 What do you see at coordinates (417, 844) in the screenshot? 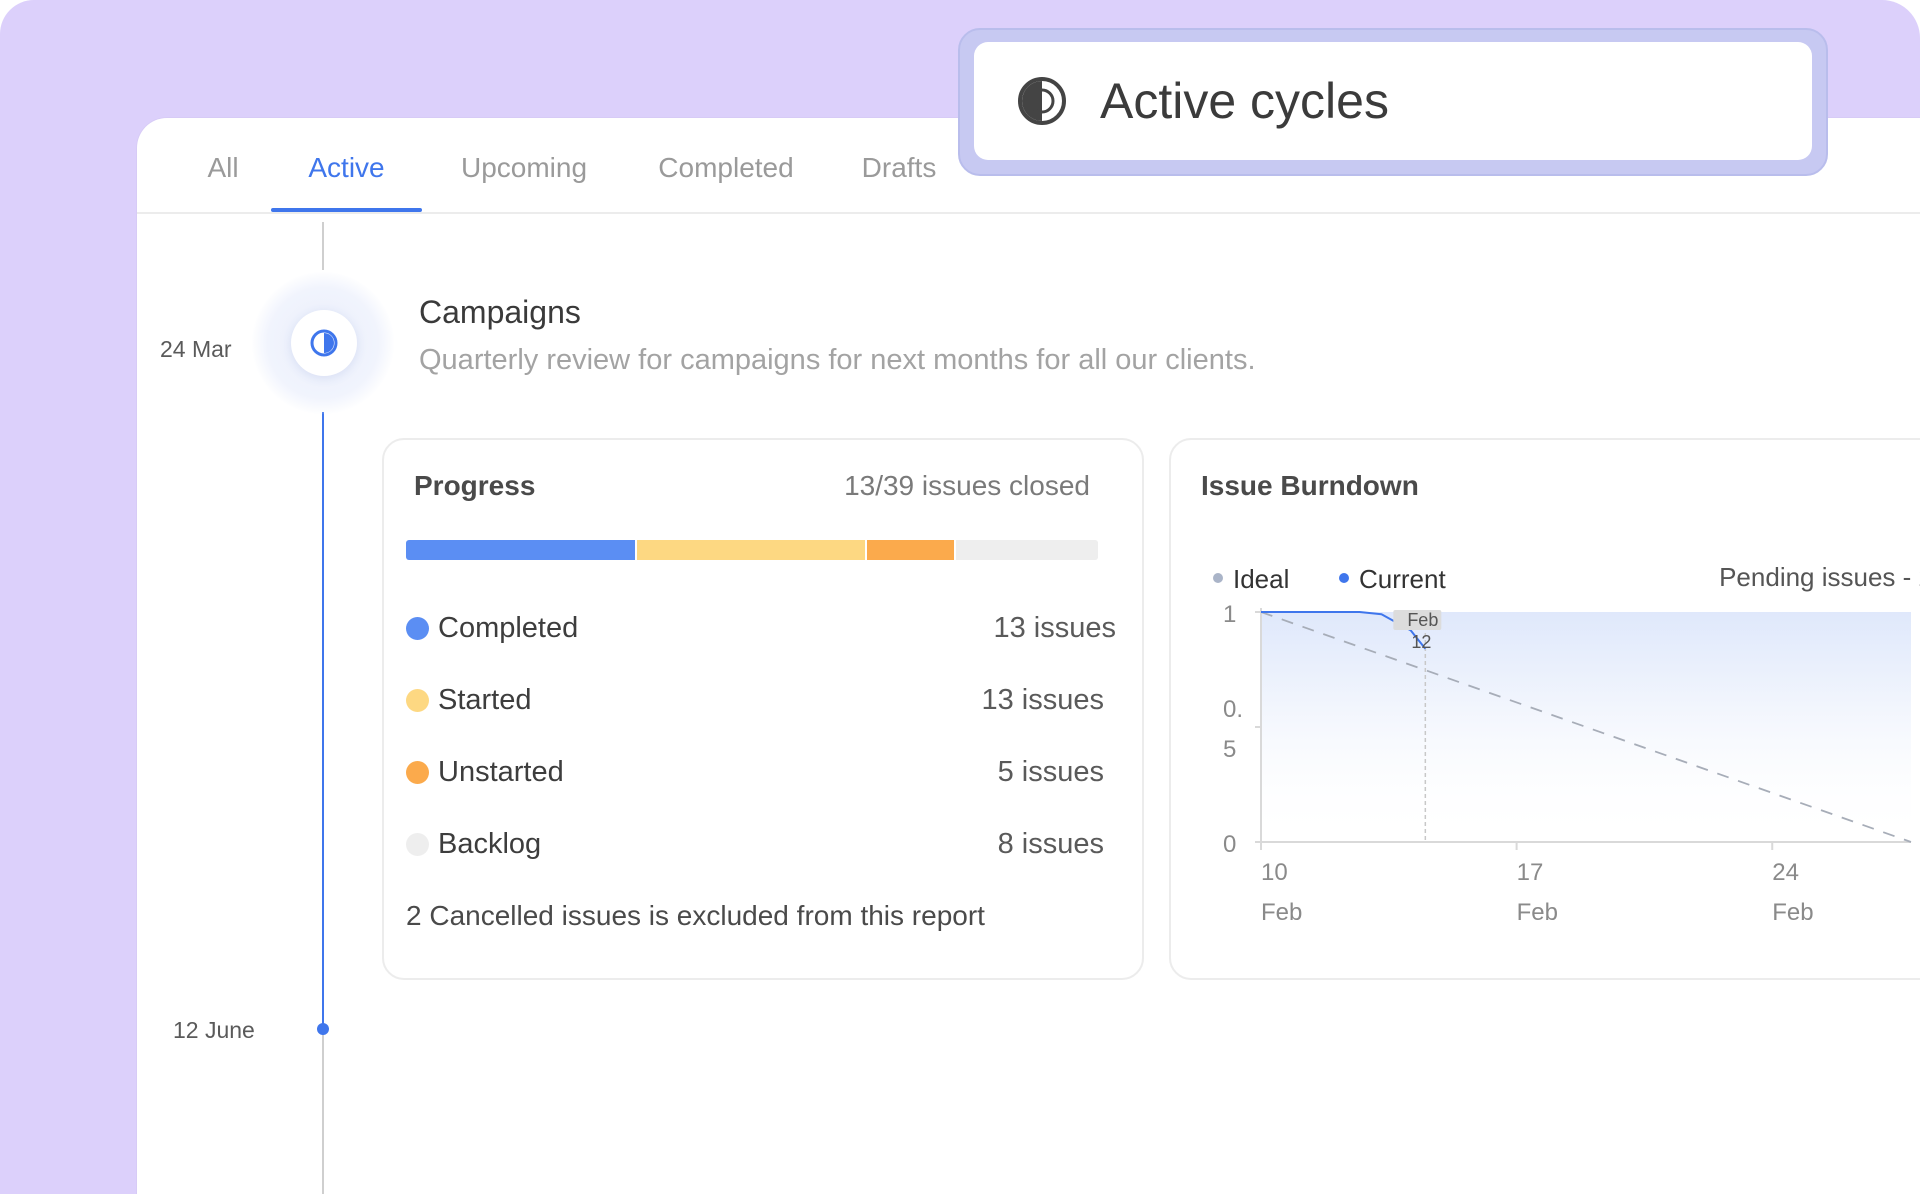
I see `backlog-dot` at bounding box center [417, 844].